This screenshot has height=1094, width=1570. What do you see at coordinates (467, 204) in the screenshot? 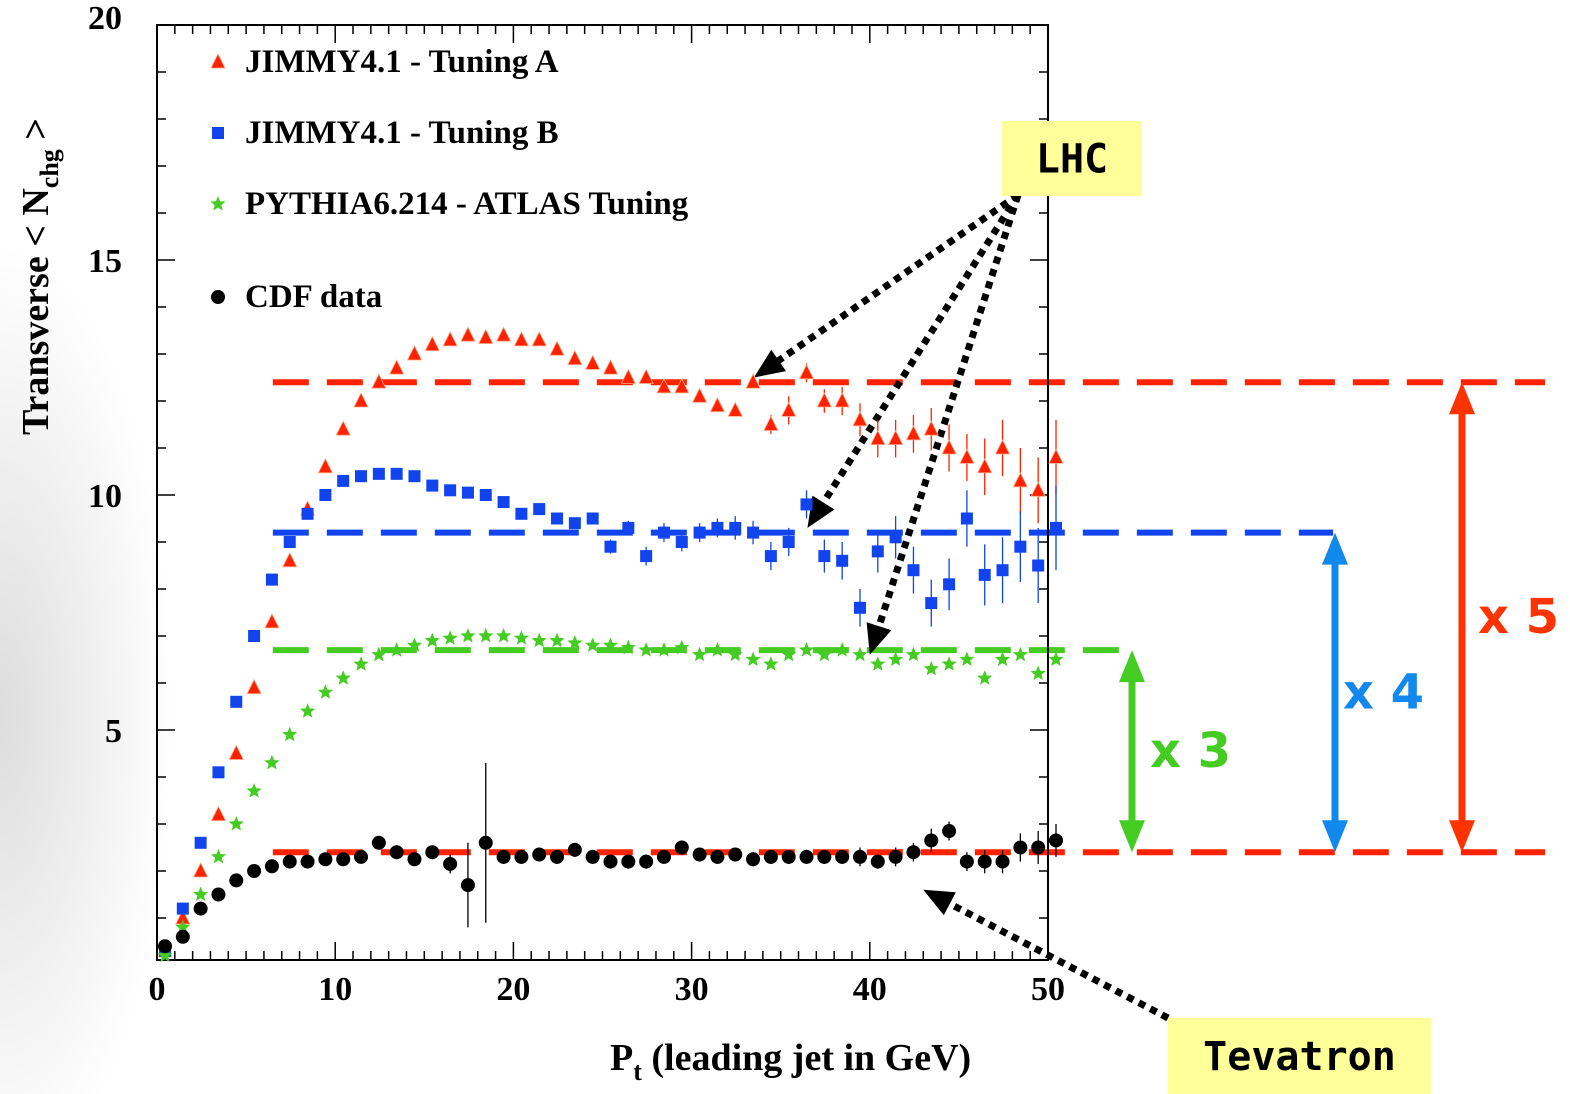
I see `legend-label: PYTHIA6.214 - ATLAS Tuning` at bounding box center [467, 204].